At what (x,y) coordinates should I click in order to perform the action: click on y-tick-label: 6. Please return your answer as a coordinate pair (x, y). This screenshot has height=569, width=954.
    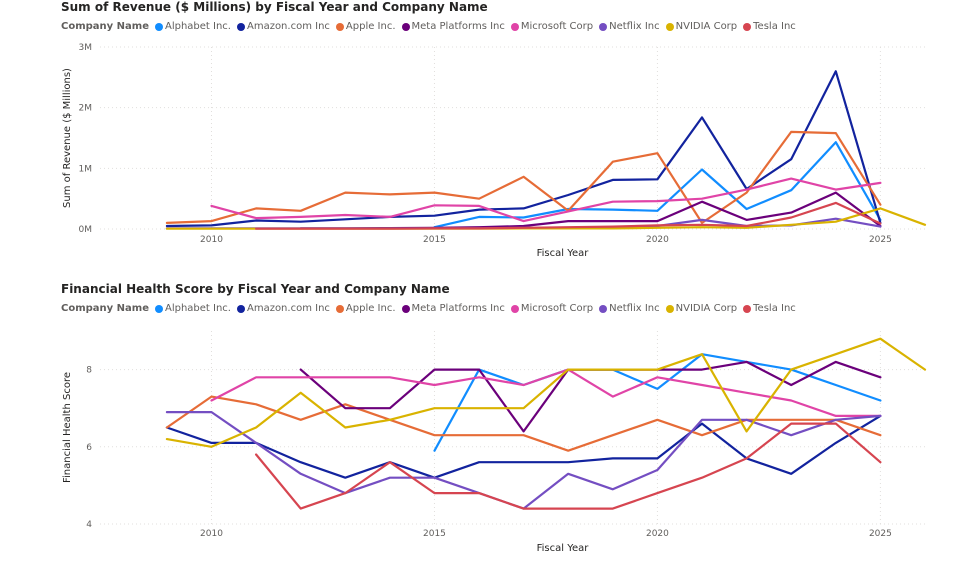
    Looking at the image, I should click on (89, 448).